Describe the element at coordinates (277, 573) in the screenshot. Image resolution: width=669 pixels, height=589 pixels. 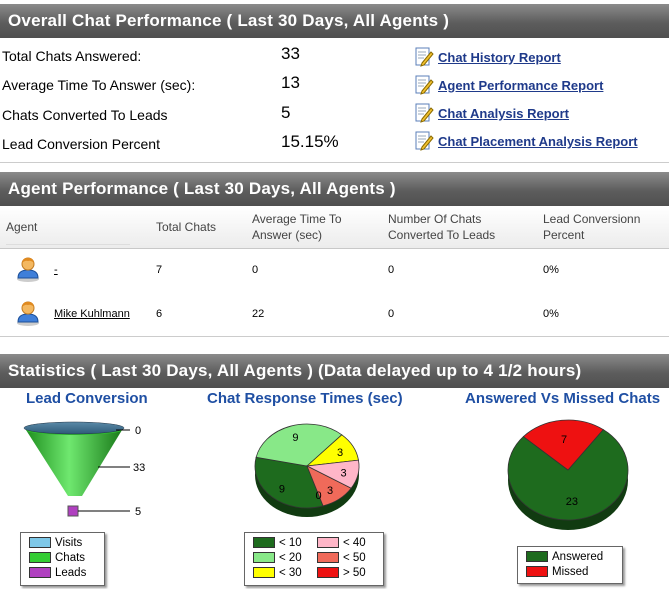
I see `legend-item: < 30` at that location.